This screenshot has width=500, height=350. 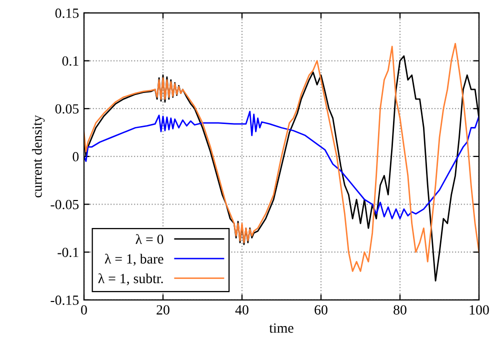 I want to click on y-tick-label: -0.1, so click(x=68, y=253).